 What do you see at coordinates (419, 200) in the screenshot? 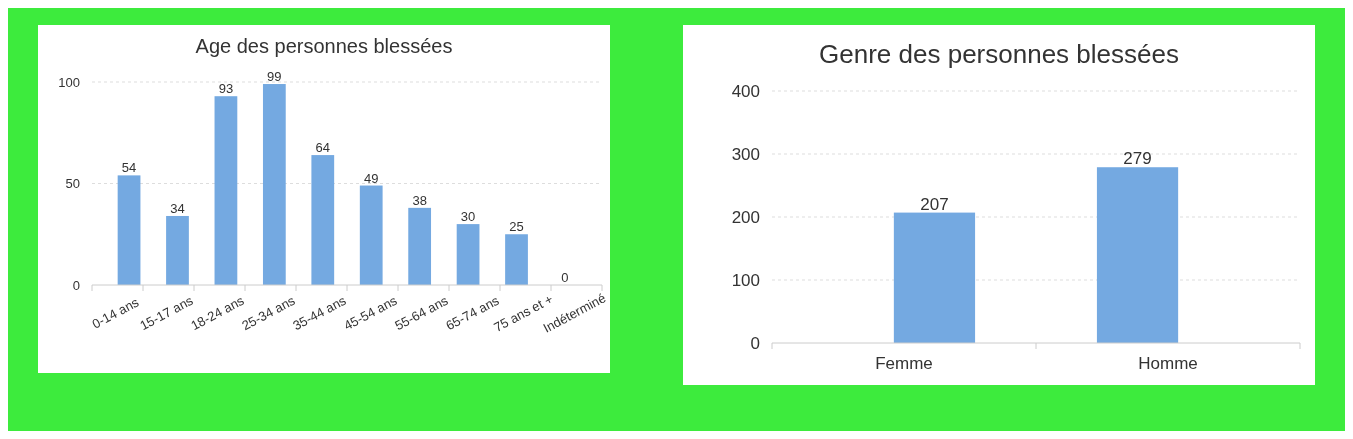
I see `data-label: 38` at bounding box center [419, 200].